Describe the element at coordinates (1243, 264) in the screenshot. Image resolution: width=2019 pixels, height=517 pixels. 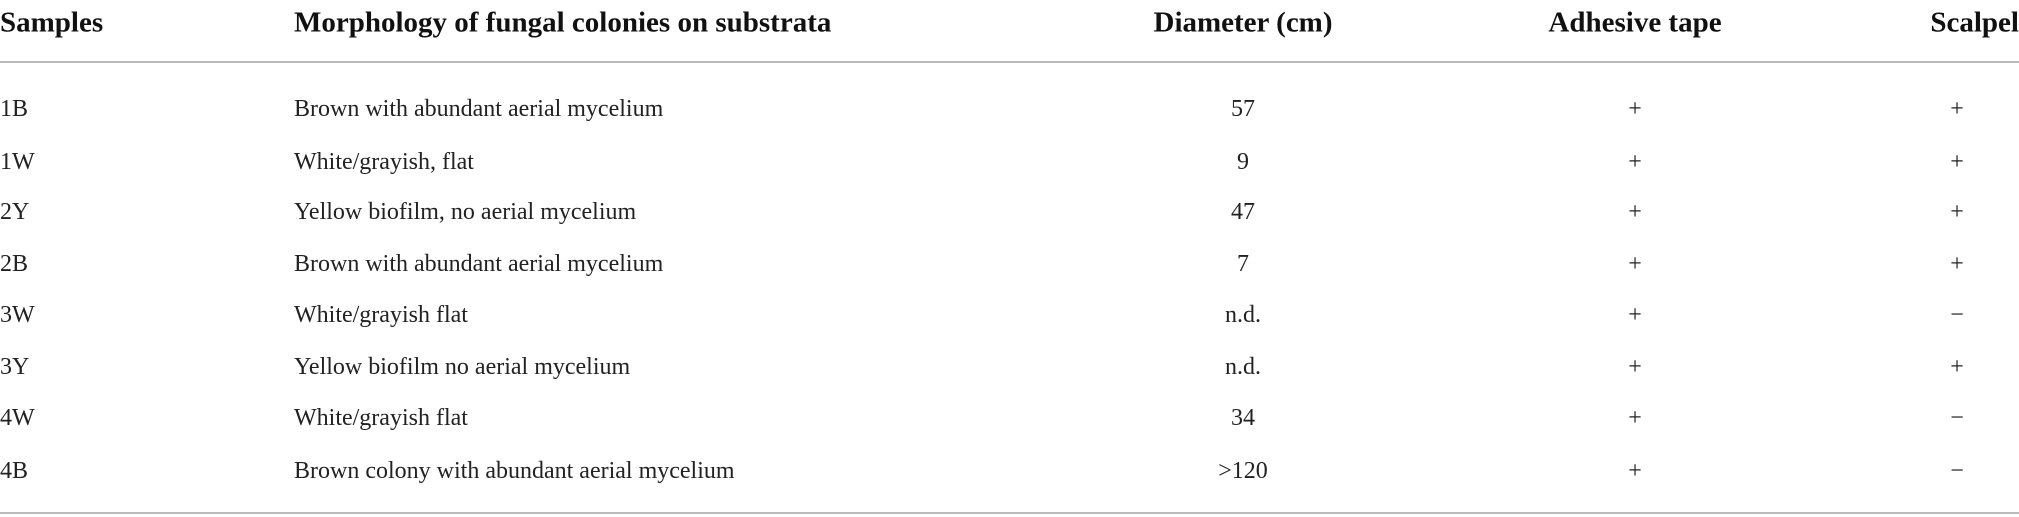
I see `table-cell: 7` at that location.